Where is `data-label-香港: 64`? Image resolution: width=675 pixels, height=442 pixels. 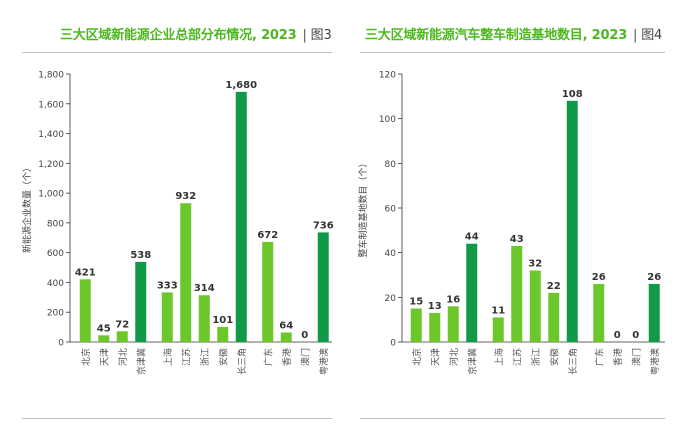 data-label-香港: 64 is located at coordinates (286, 325).